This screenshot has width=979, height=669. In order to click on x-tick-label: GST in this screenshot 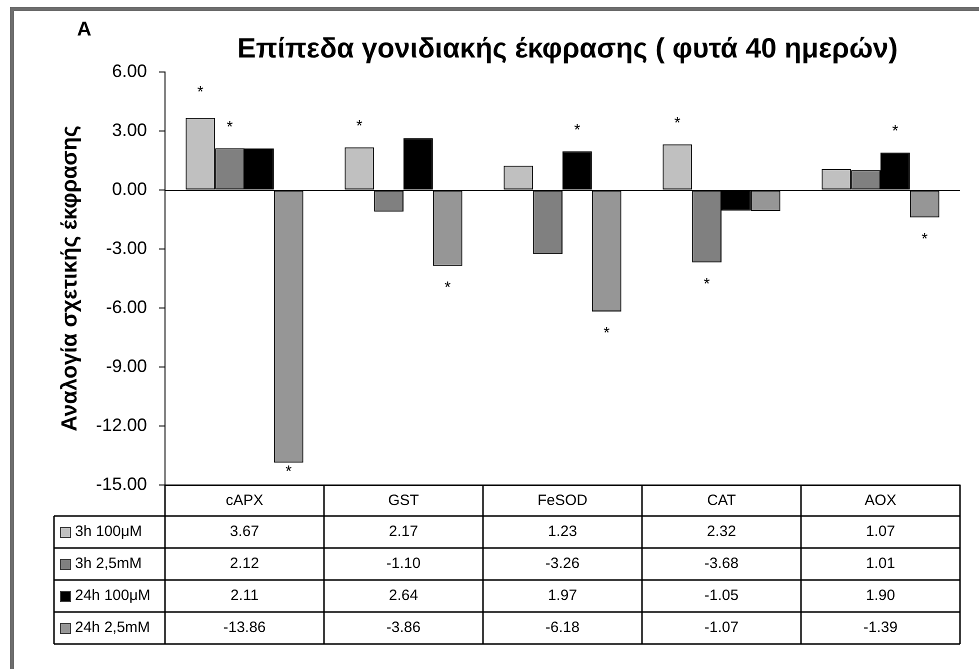, I will do `click(403, 501)`.